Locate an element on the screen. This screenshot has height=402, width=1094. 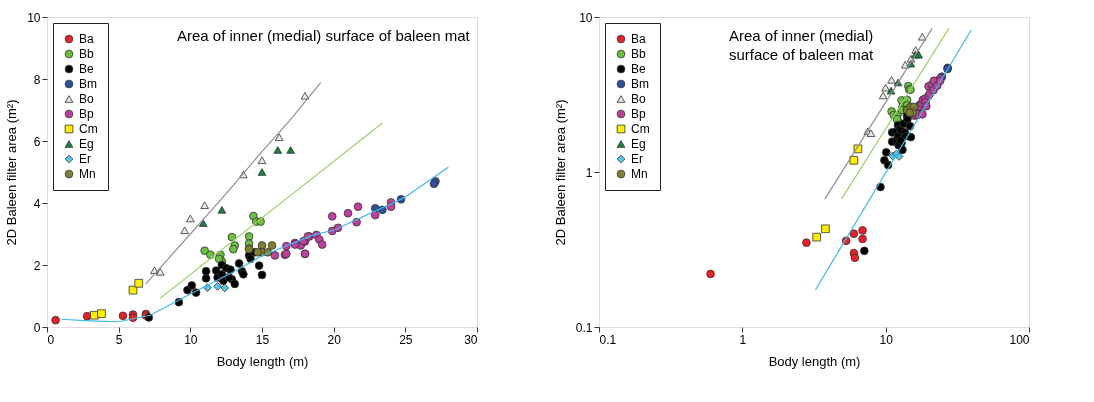
x-tick-label: 15 is located at coordinates (262, 339).